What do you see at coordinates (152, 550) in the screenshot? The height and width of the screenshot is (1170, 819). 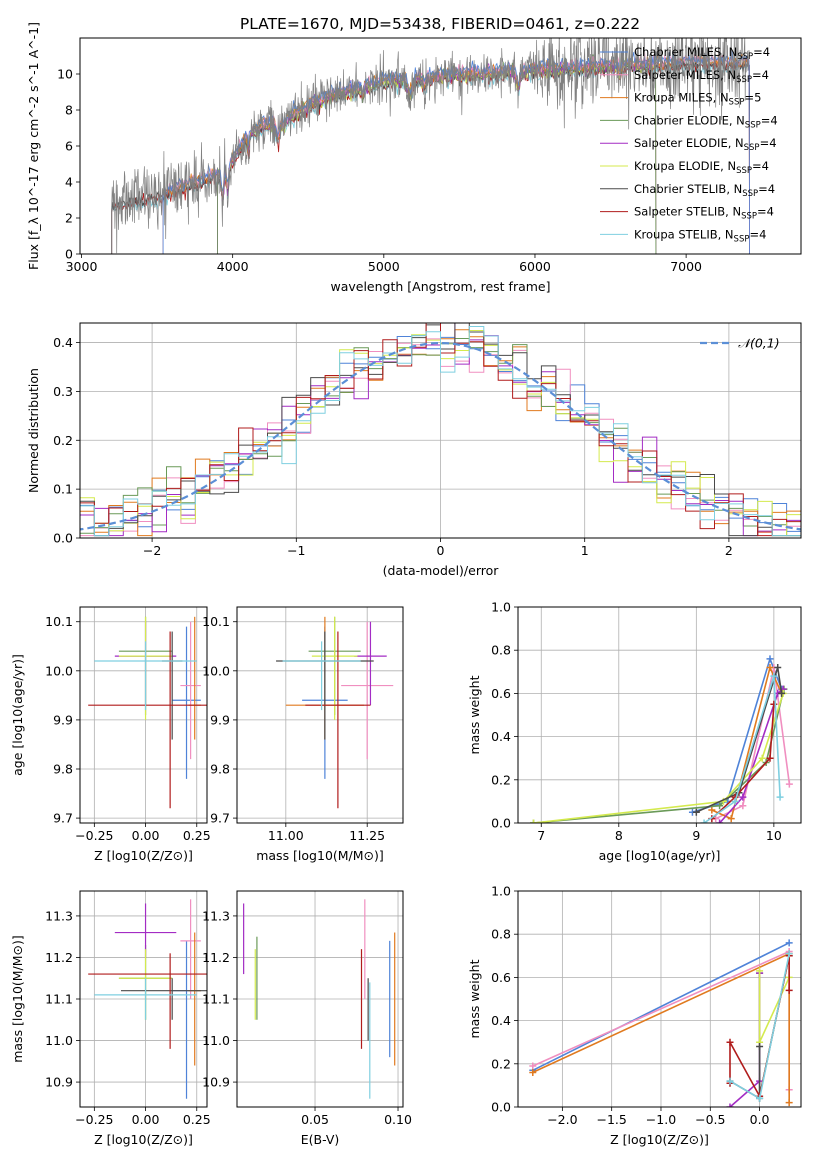 I see `residuals-xtick-label: −2` at bounding box center [152, 550].